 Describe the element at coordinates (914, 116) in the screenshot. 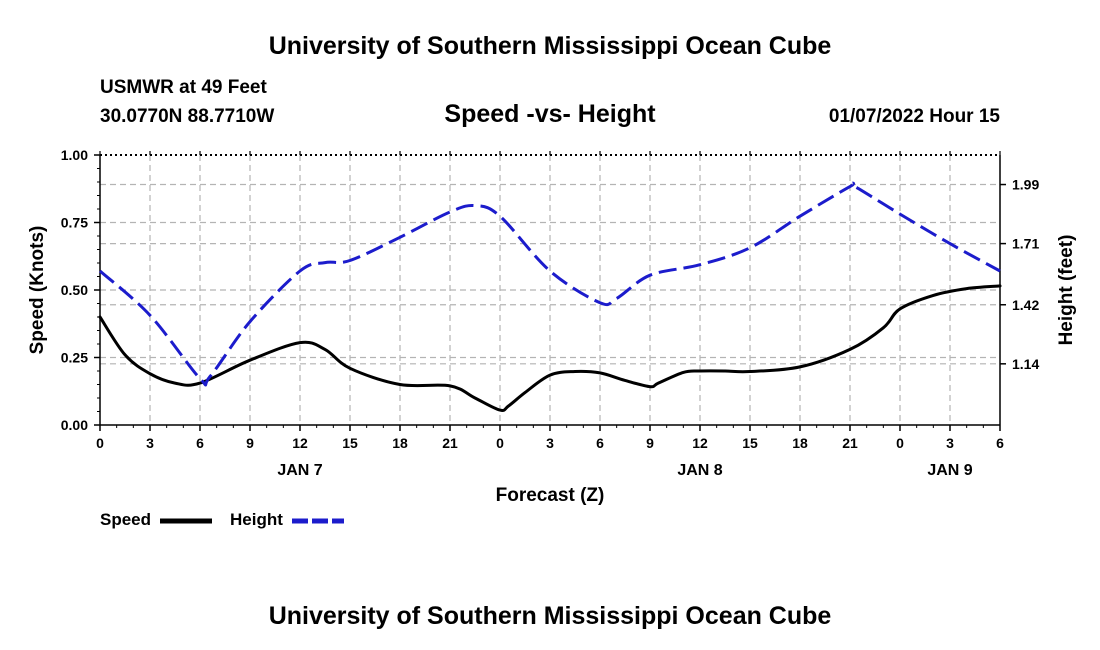

I see `datetime-label: 01/07/2022 Hour 15` at that location.